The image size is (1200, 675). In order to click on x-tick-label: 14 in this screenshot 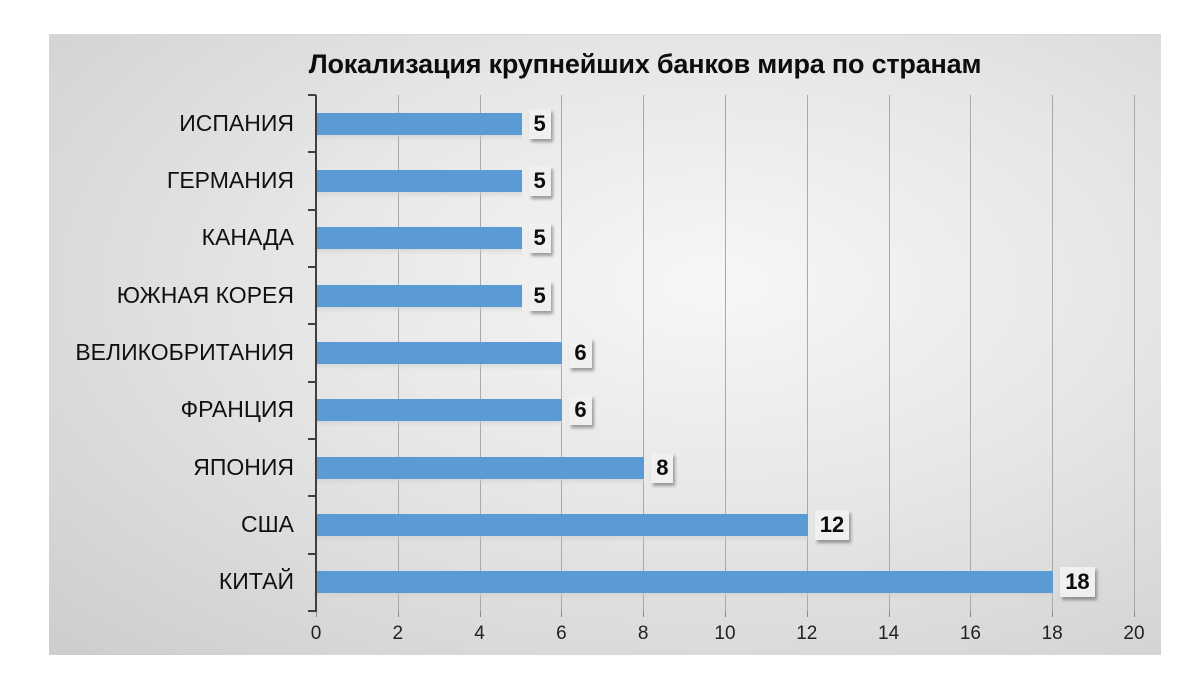, I will do `click(889, 633)`.